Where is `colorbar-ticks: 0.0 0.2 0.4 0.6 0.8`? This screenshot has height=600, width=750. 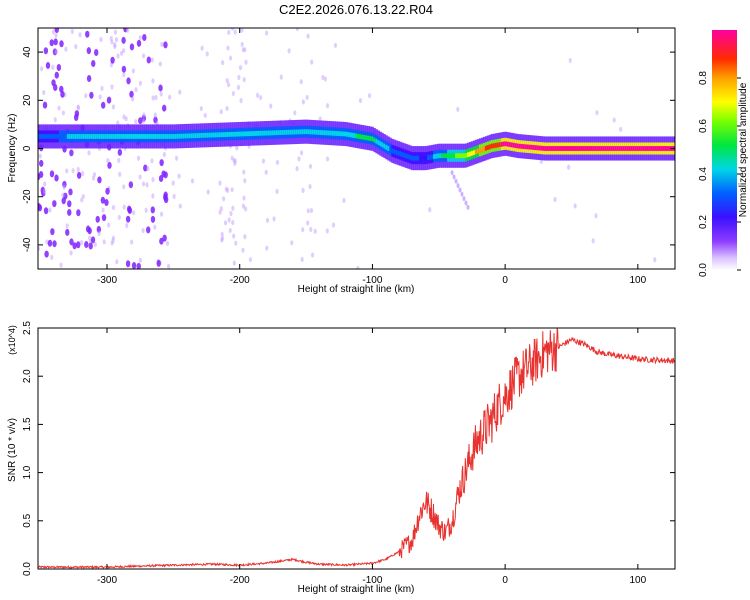
colorbar-ticks: 0.0 0.2 0.4 0.6 0.8 is located at coordinates (719, 174).